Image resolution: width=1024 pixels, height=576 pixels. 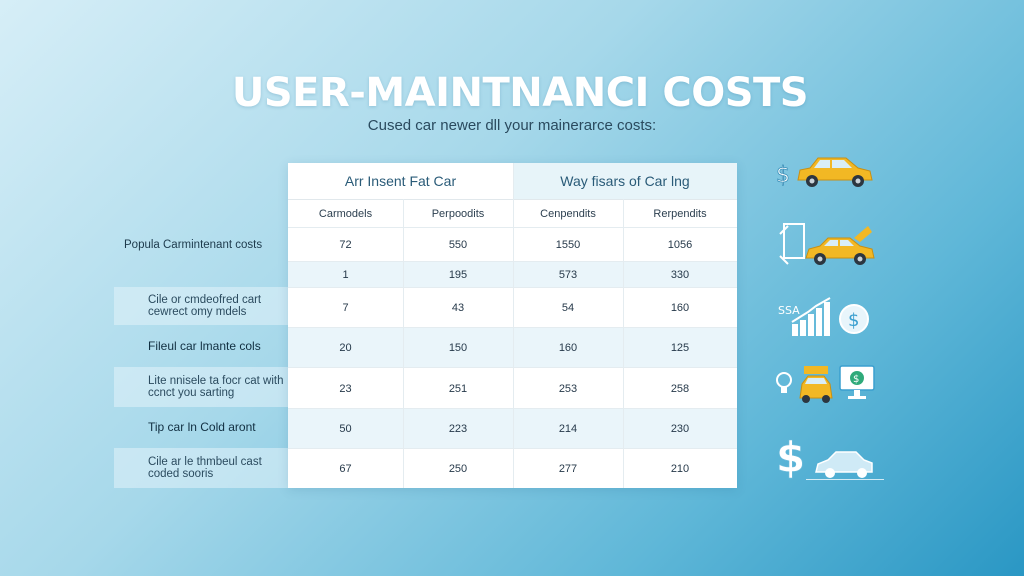 I want to click on table-cell: 1056, so click(x=680, y=245).